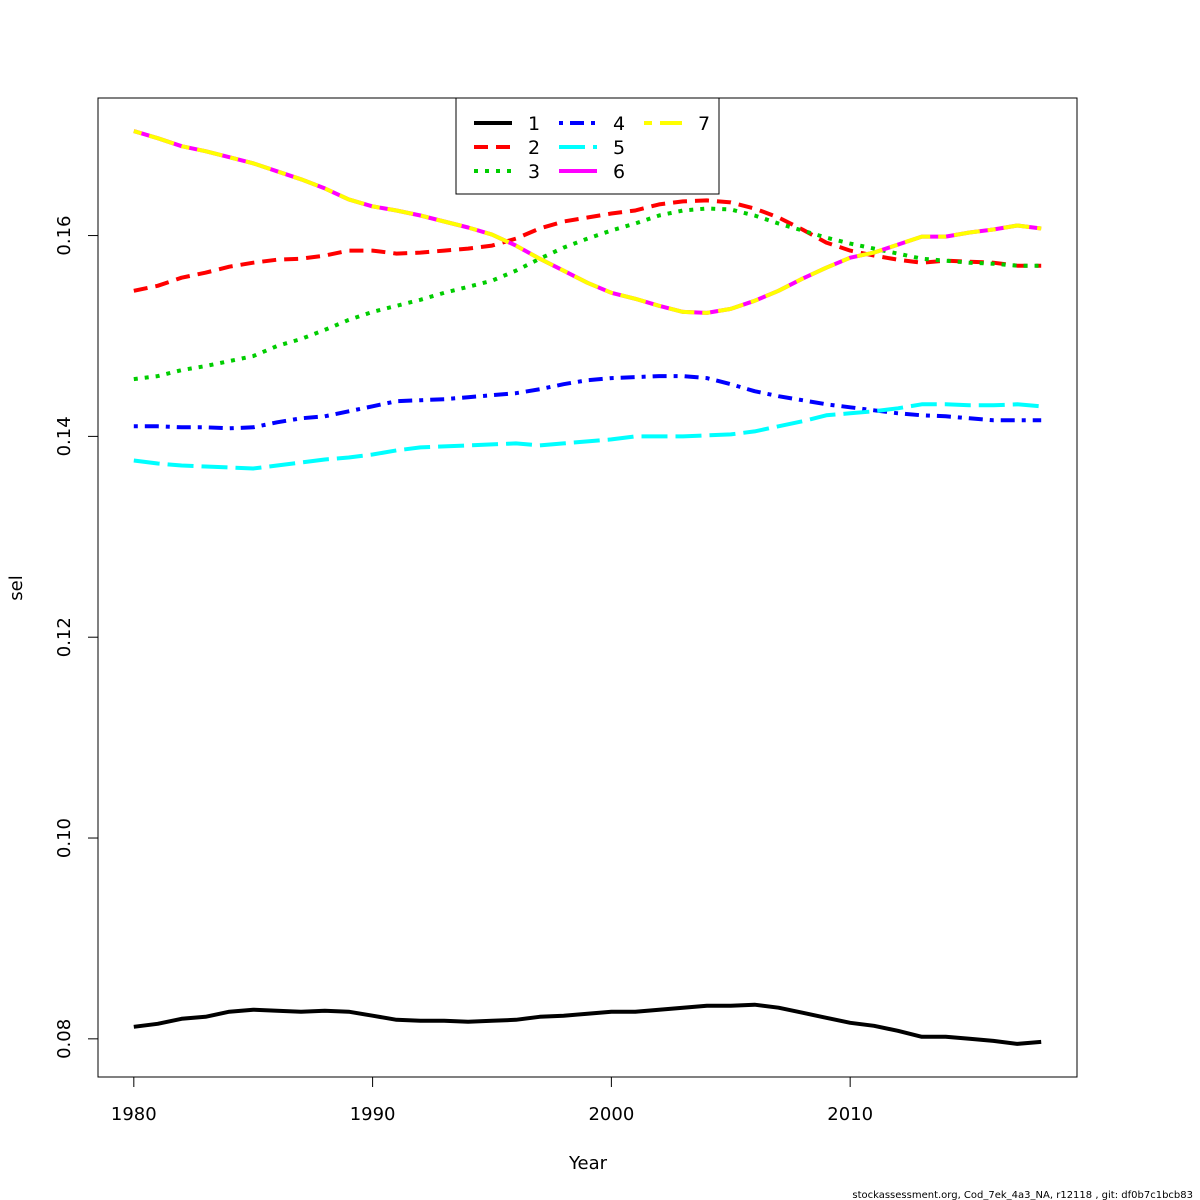 This screenshot has width=1200, height=1200. Describe the element at coordinates (619, 172) in the screenshot. I see `legend-label-6: 6` at that location.